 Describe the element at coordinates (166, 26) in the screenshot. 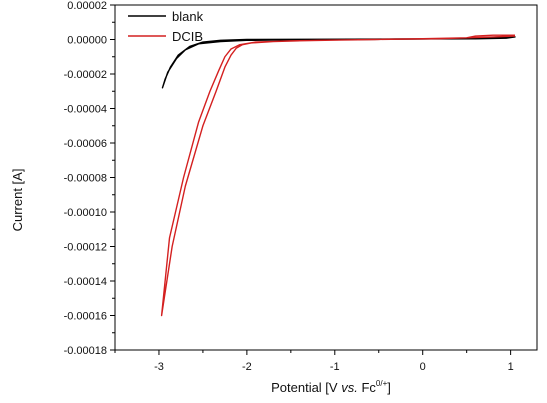

I see `legend: blank DCIB` at that location.